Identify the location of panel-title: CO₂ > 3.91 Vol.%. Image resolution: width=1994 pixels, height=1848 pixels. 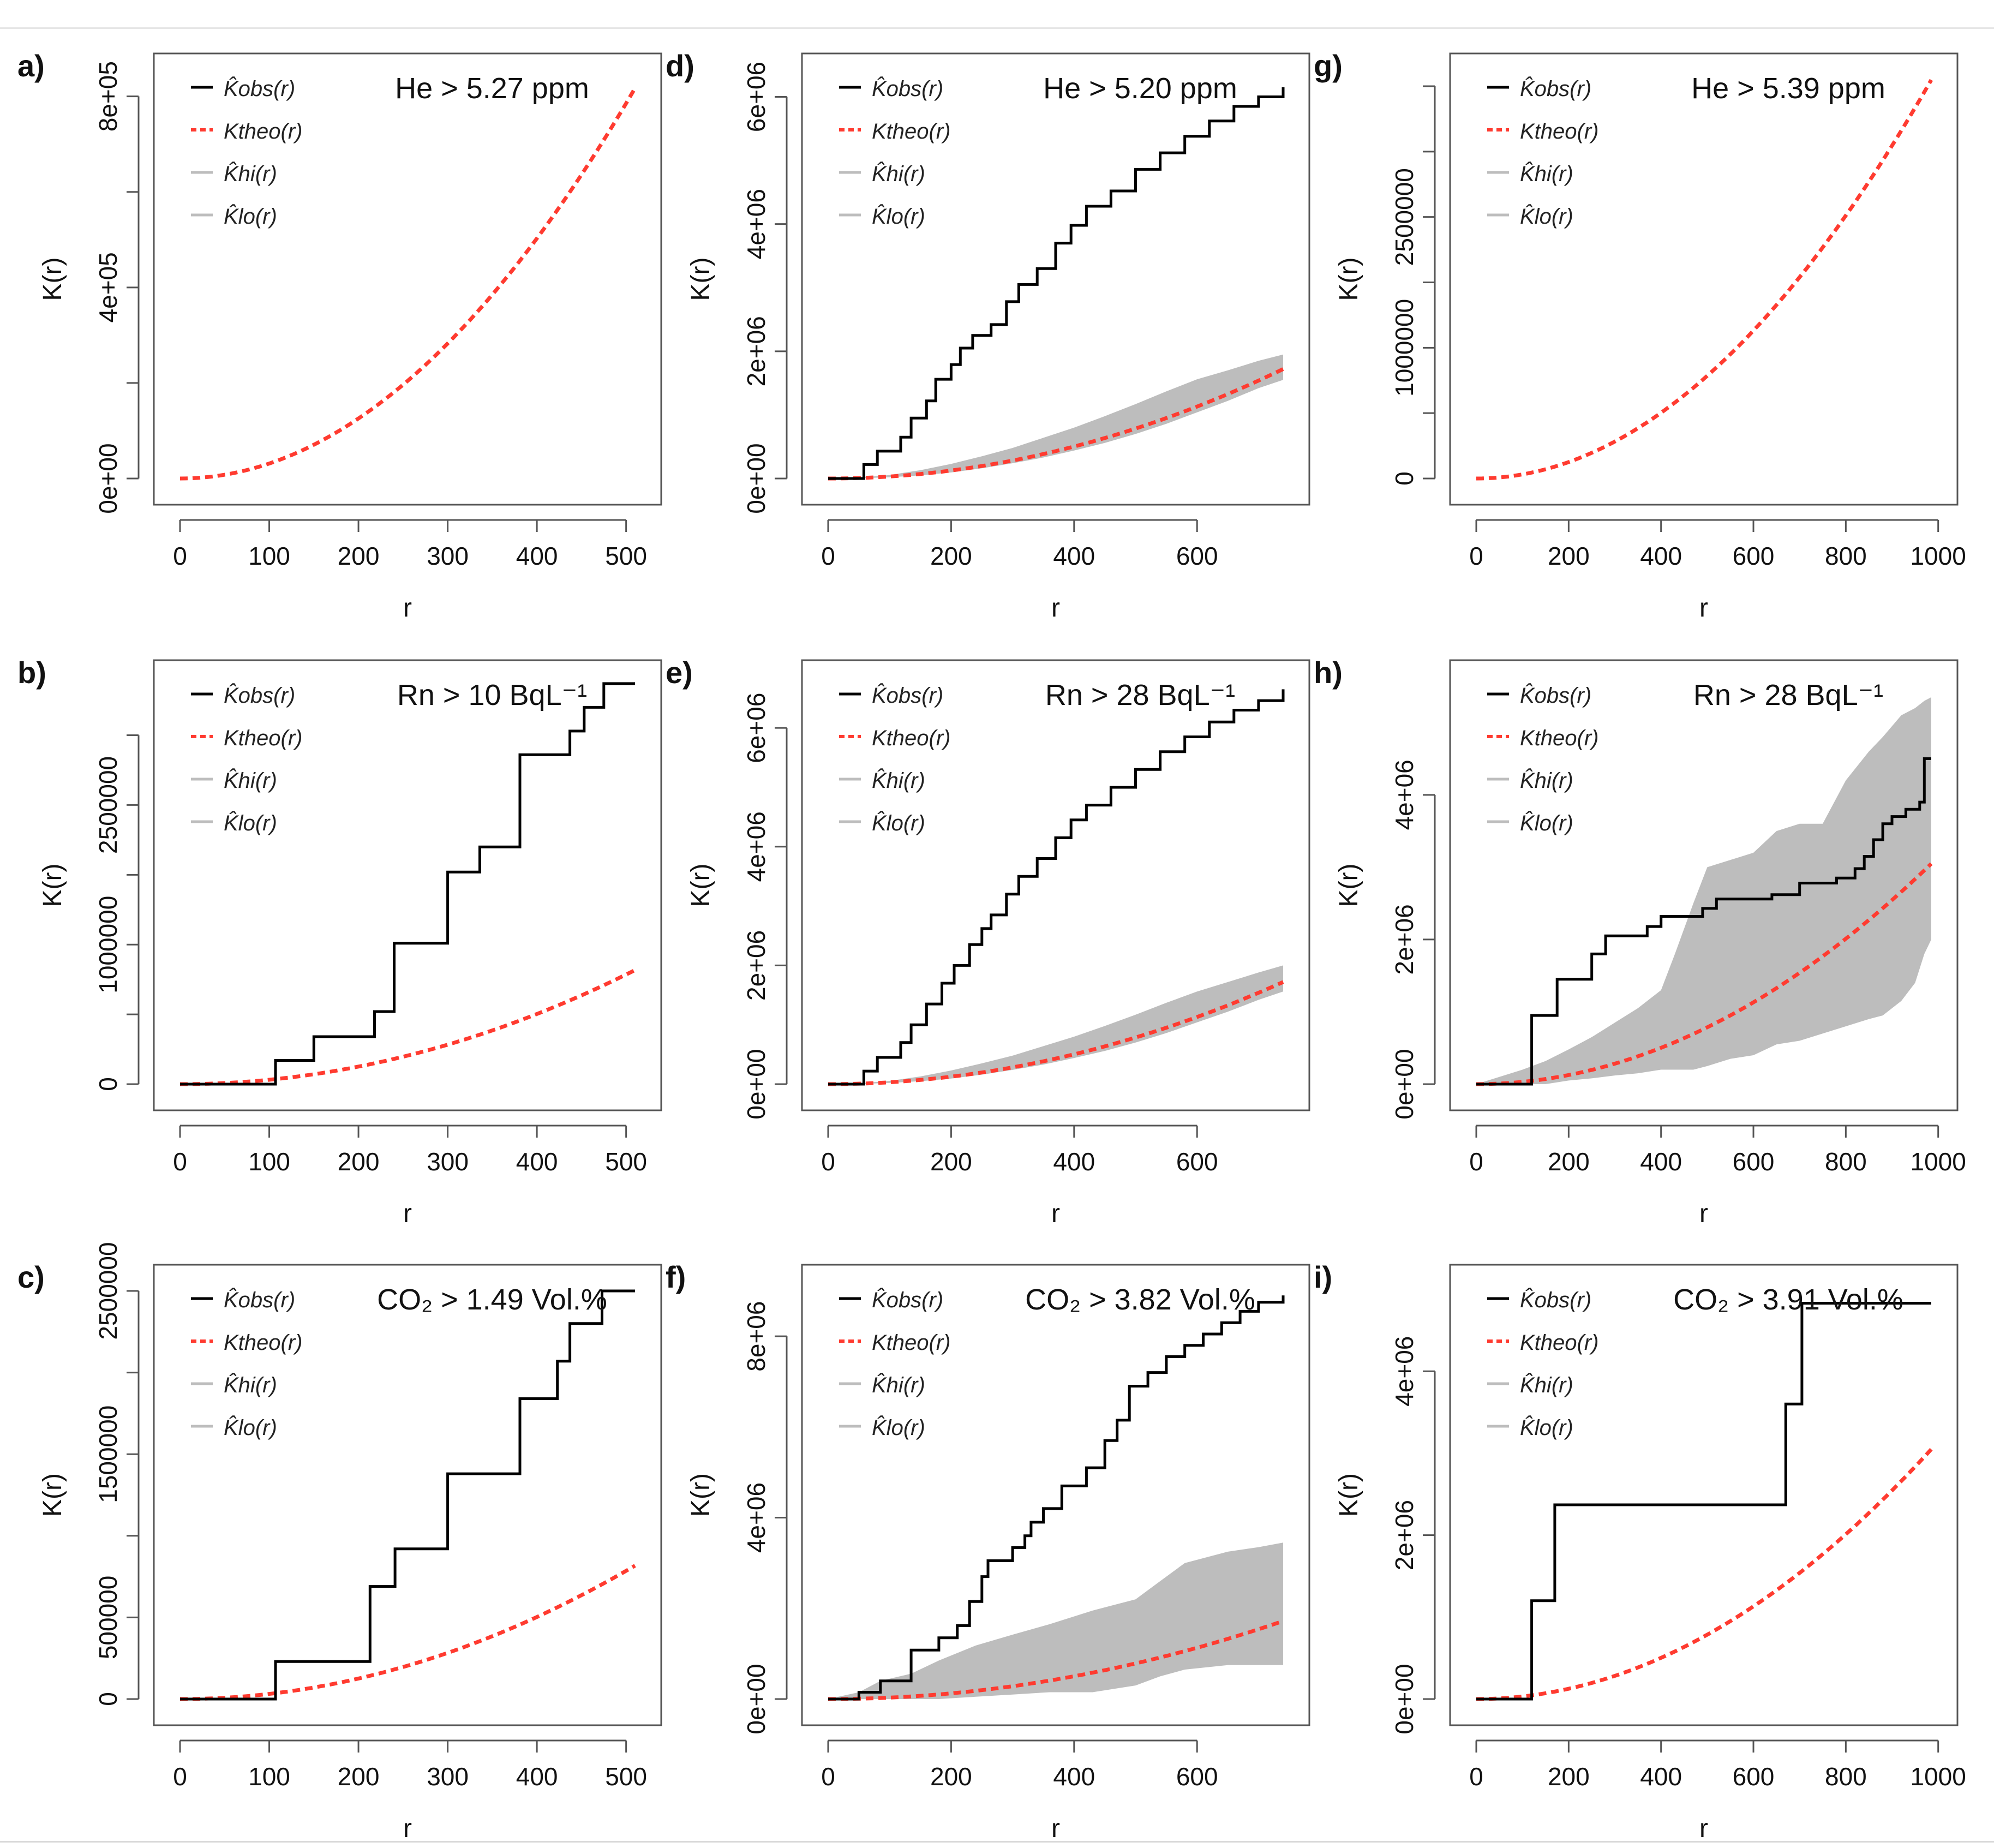
(1788, 1299).